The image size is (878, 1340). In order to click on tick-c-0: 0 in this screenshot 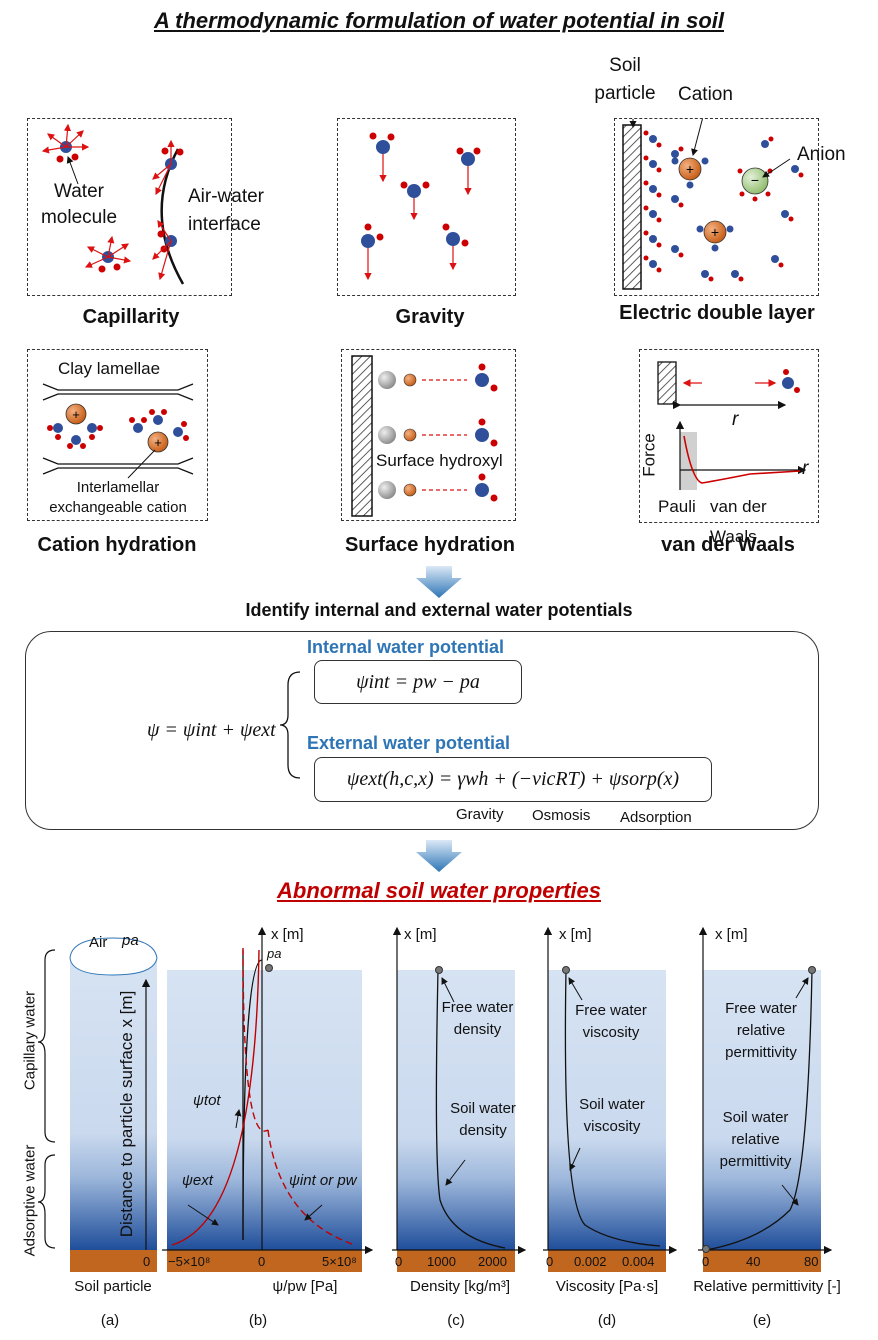, I will do `click(399, 1261)`.